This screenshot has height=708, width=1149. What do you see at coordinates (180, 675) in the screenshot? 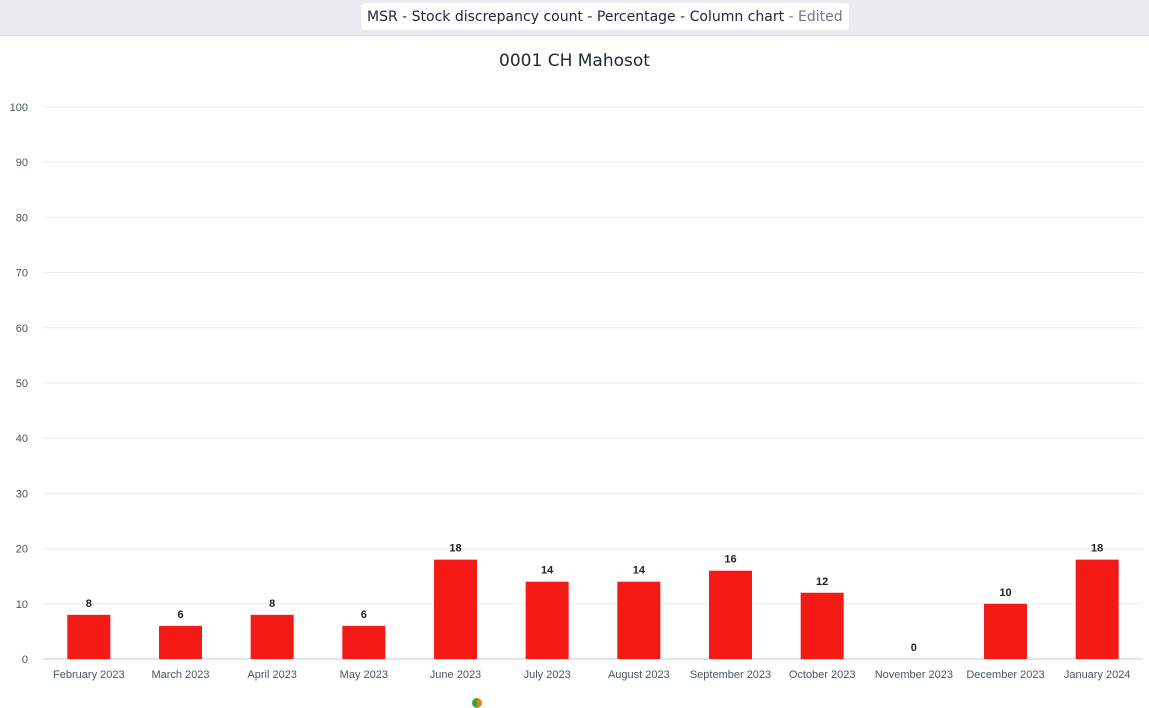
I see `x-tick-label: March 2023` at bounding box center [180, 675].